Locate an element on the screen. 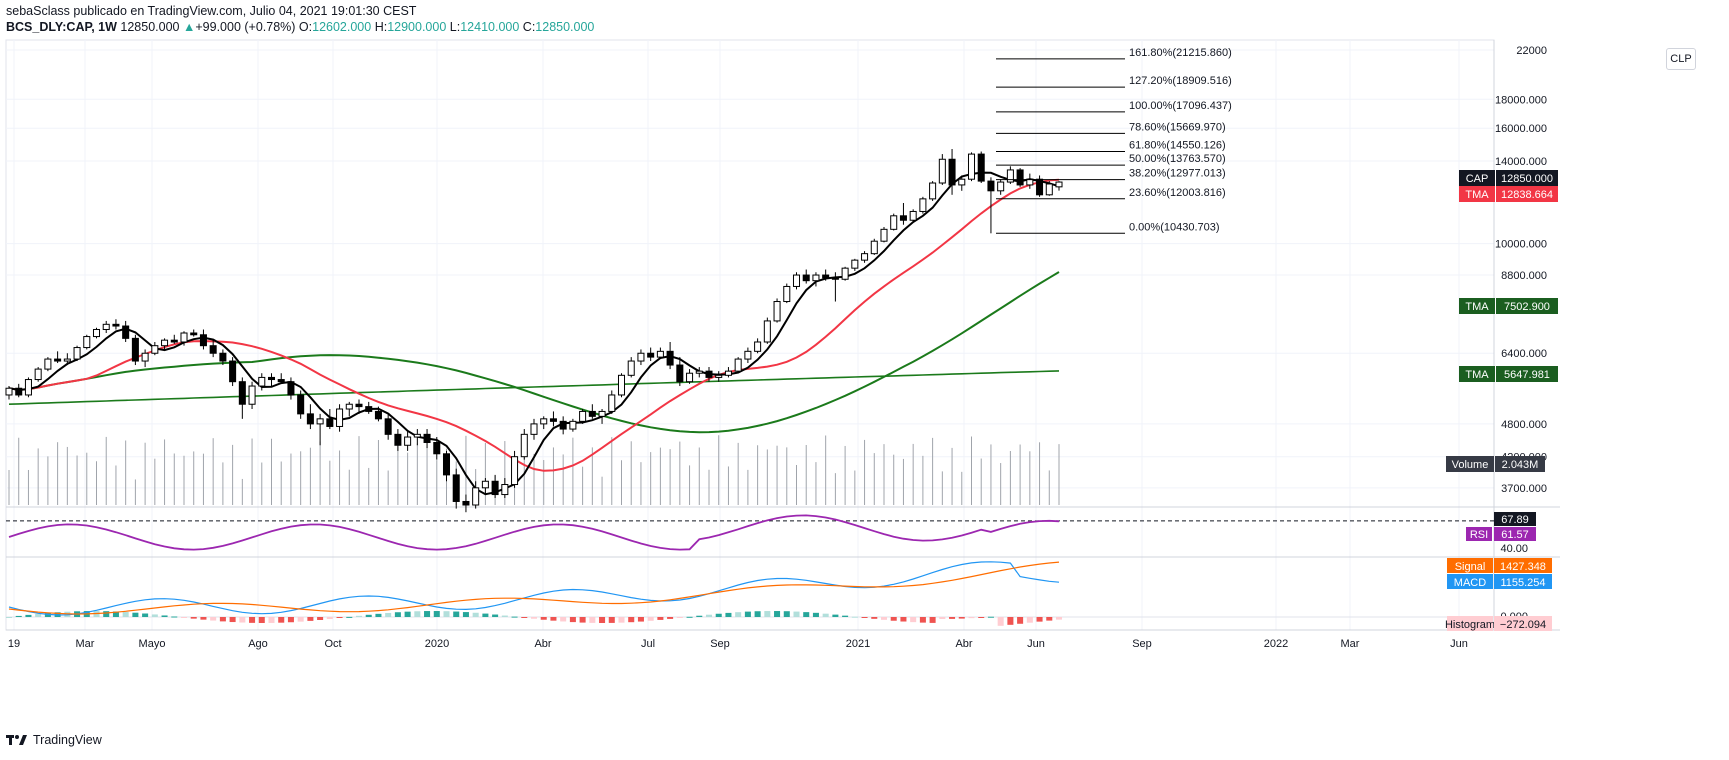 The image size is (1729, 760). tma-long-tag-value: 7502.900 is located at coordinates (1527, 307).